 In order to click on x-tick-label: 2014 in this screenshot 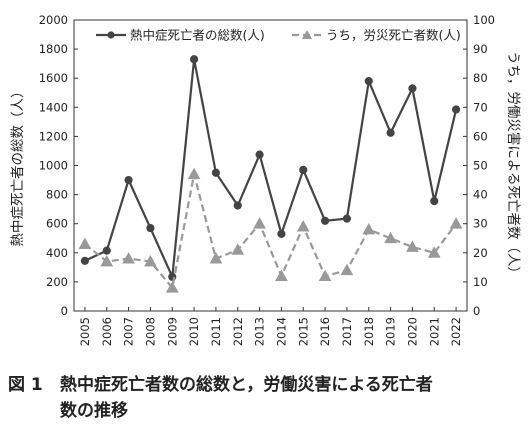, I will do `click(281, 331)`.